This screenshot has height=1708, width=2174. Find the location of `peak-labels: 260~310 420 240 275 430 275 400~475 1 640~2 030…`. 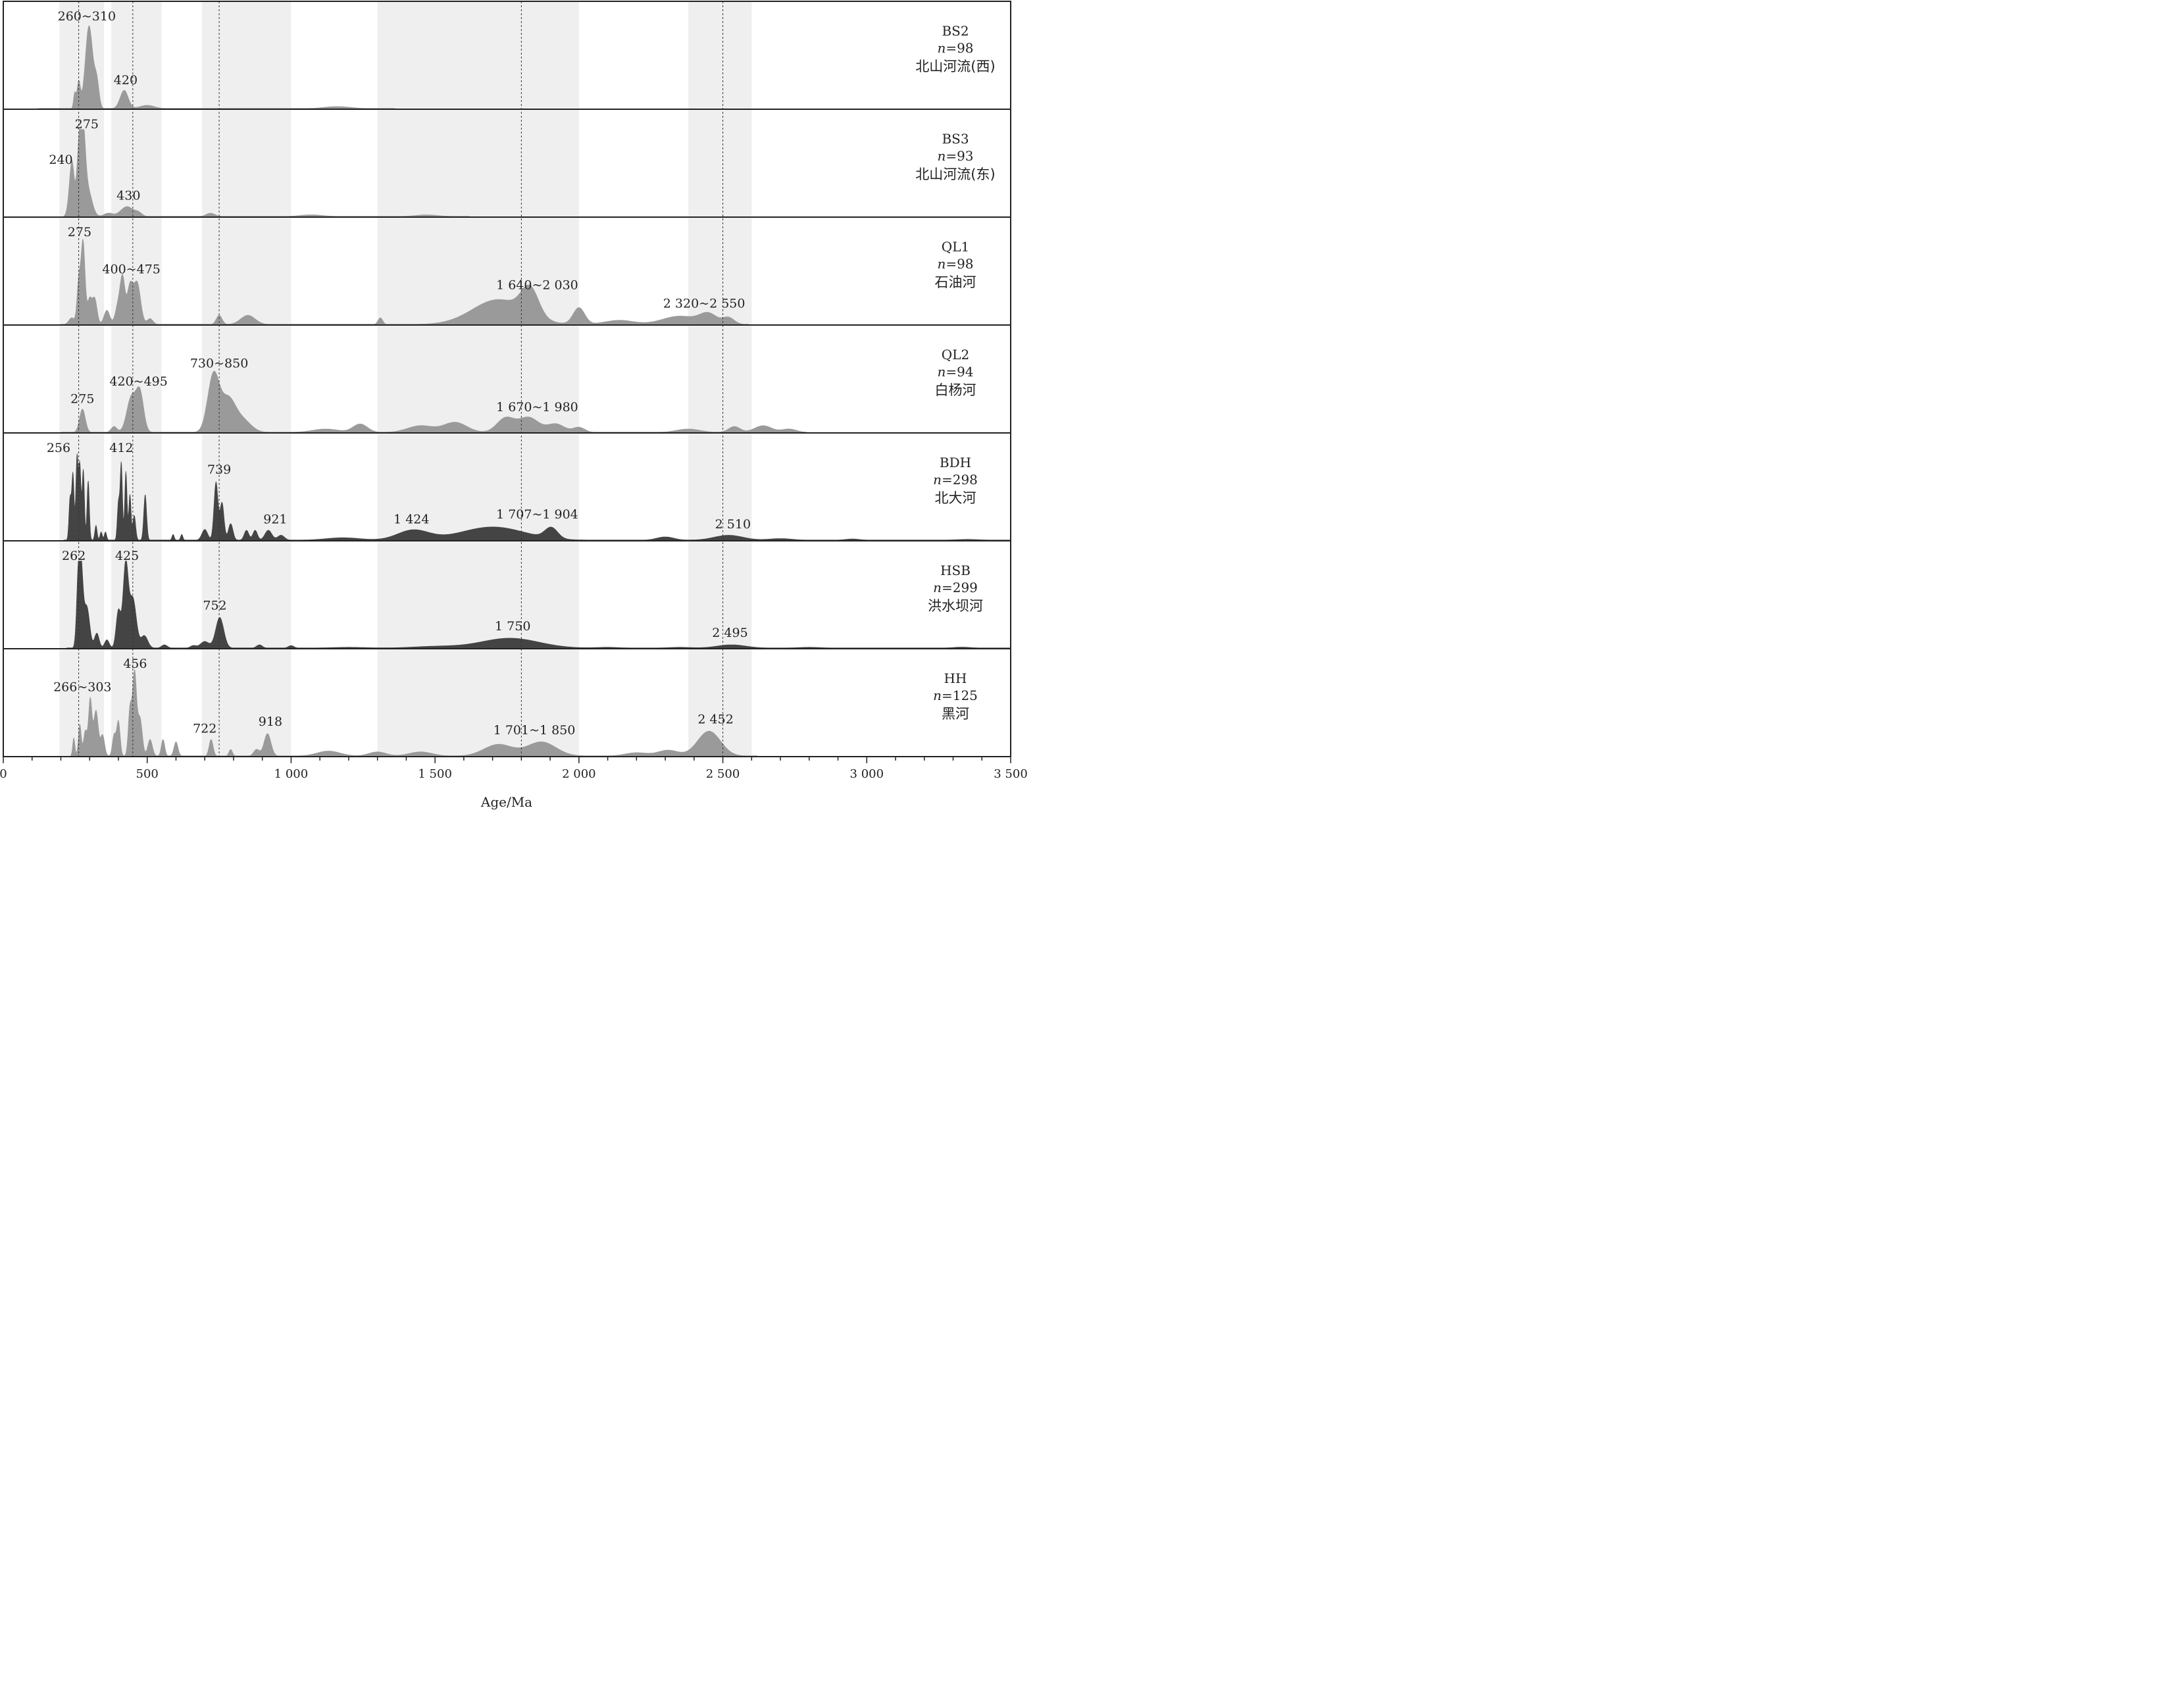

peak-labels: 260~310 420 240 275 430 275 400~475 1 640~2 030… is located at coordinates (399, 374).